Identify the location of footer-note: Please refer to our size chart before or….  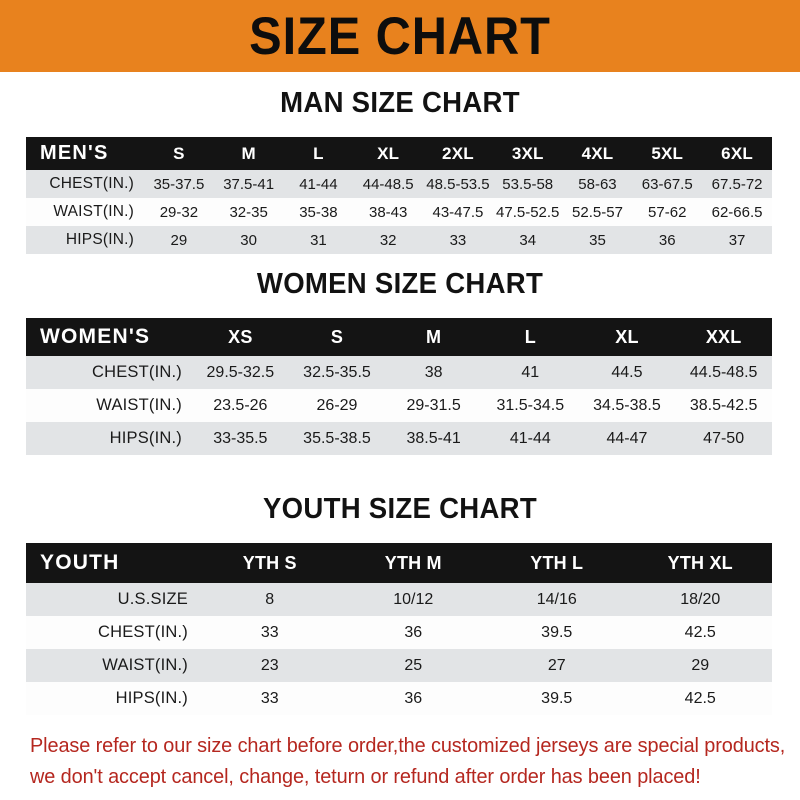
(408, 761).